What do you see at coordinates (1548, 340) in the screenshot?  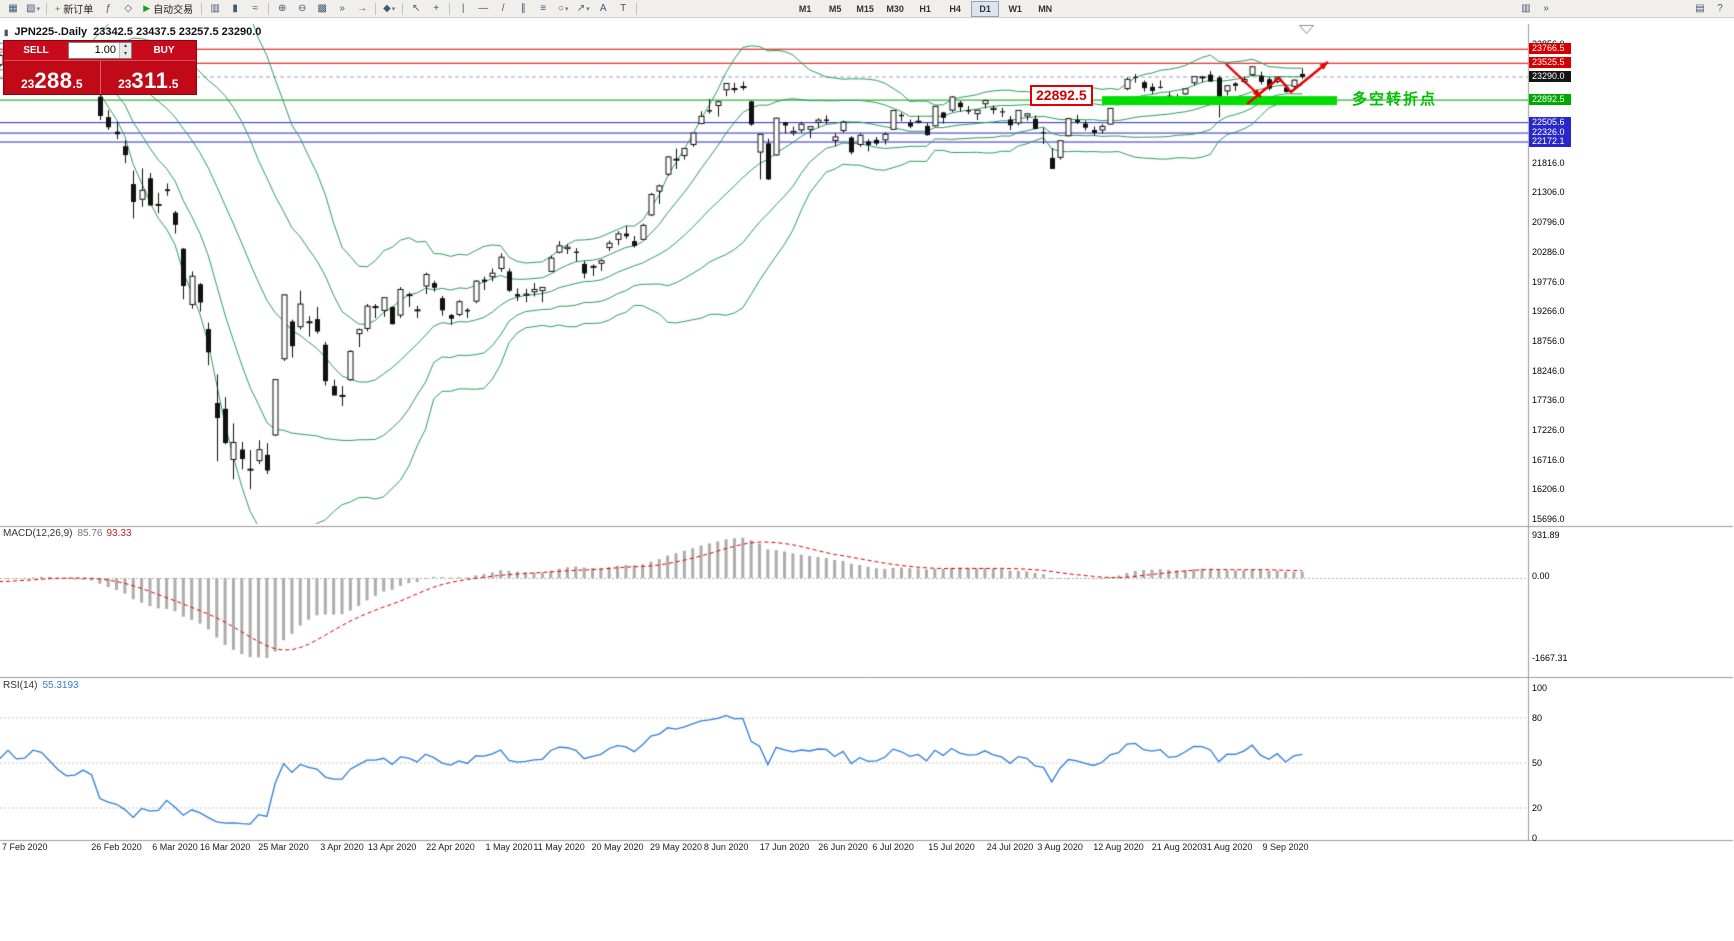 I see `price-axis-label: 18756.0` at bounding box center [1548, 340].